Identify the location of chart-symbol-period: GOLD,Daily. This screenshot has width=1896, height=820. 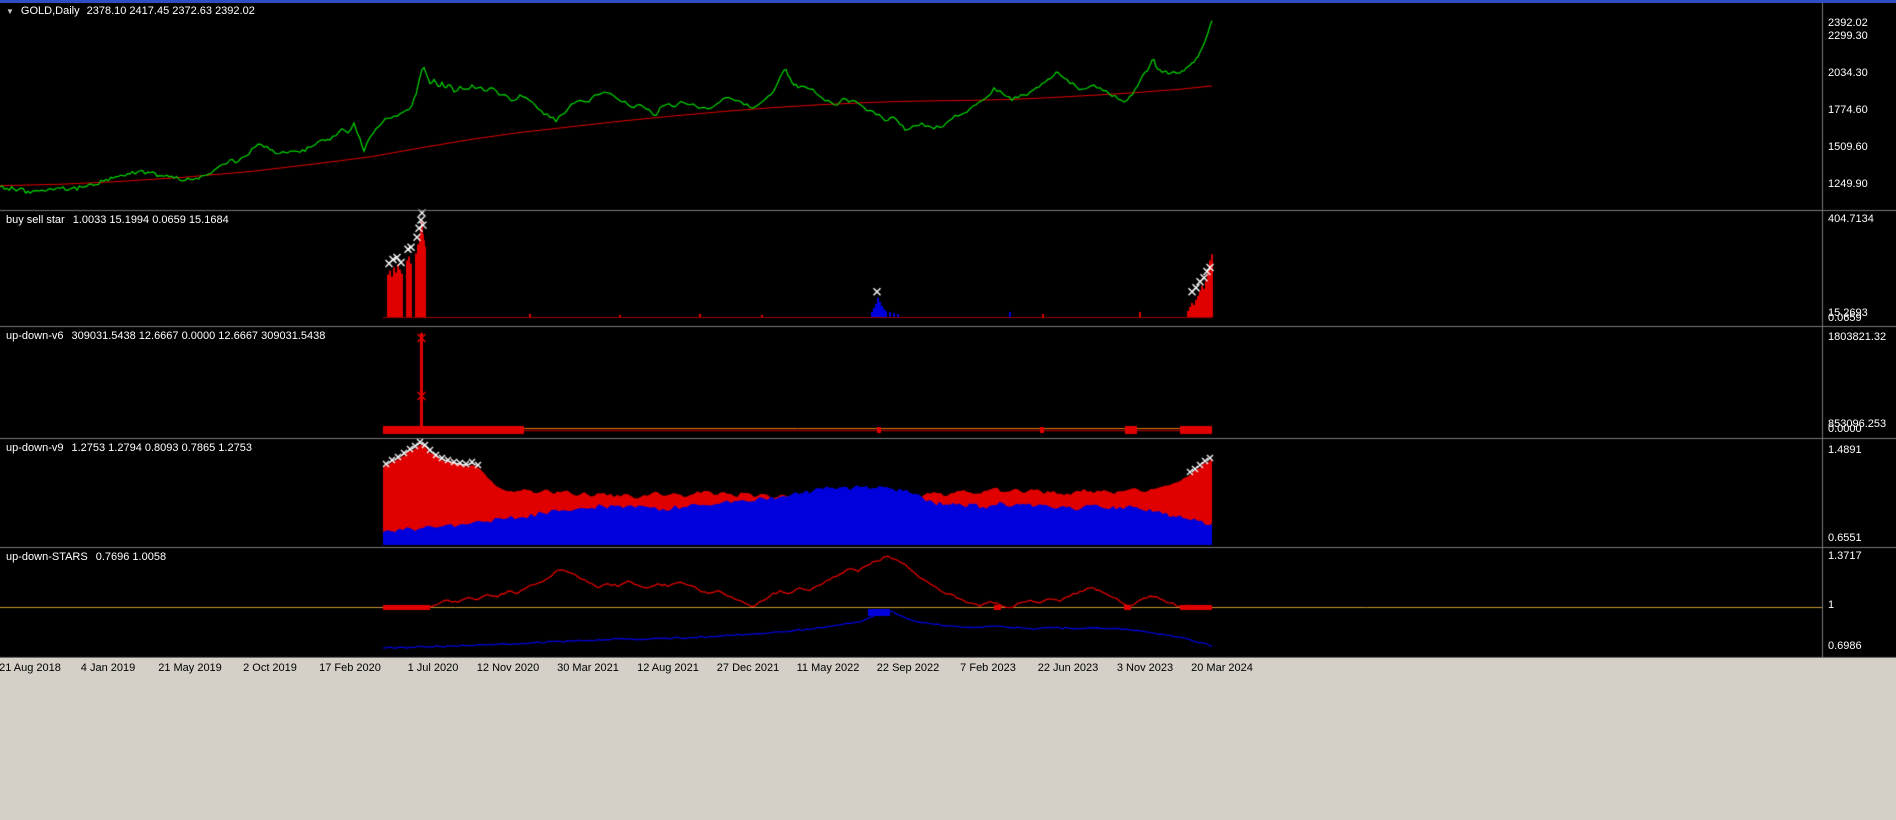
(50, 11).